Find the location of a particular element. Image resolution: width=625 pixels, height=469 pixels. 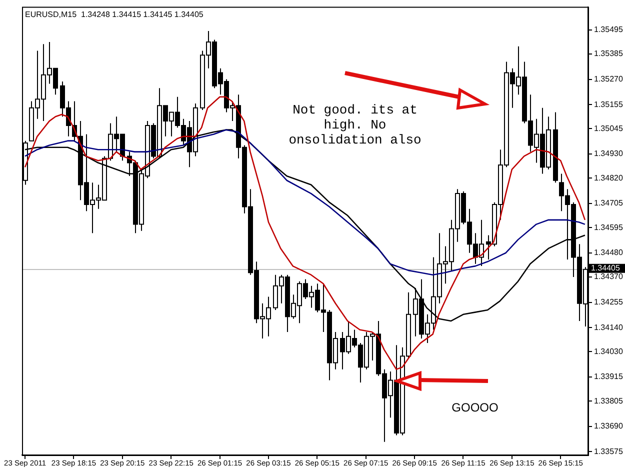

y-tick-label: 1.34595 is located at coordinates (609, 227).